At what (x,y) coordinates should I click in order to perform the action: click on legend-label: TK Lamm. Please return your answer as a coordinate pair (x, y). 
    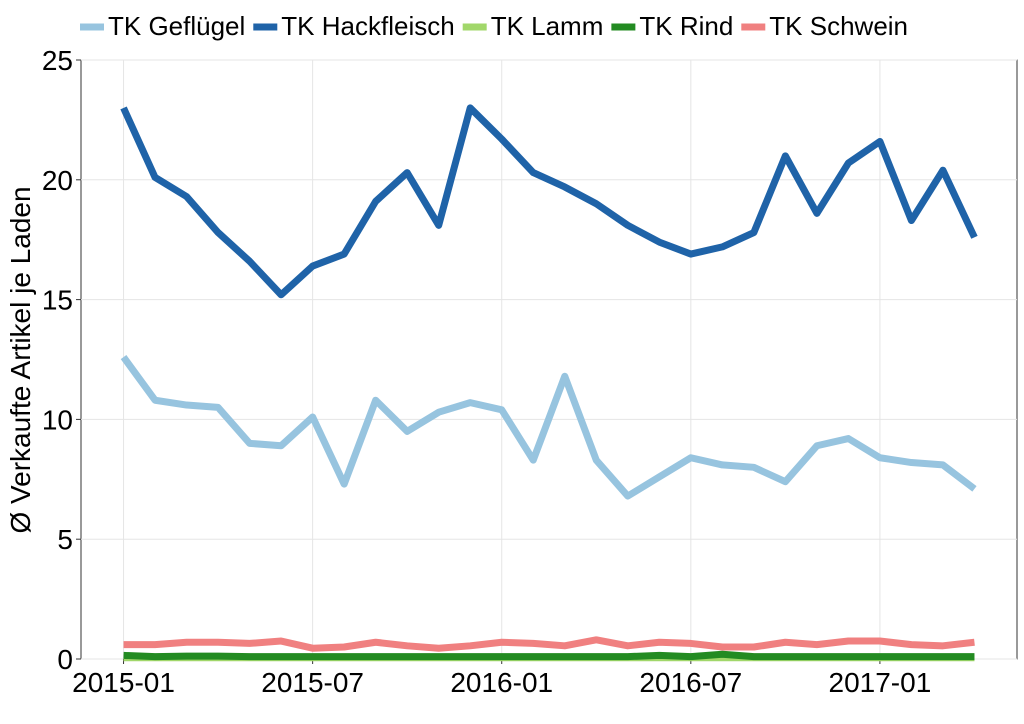
    Looking at the image, I should click on (547, 26).